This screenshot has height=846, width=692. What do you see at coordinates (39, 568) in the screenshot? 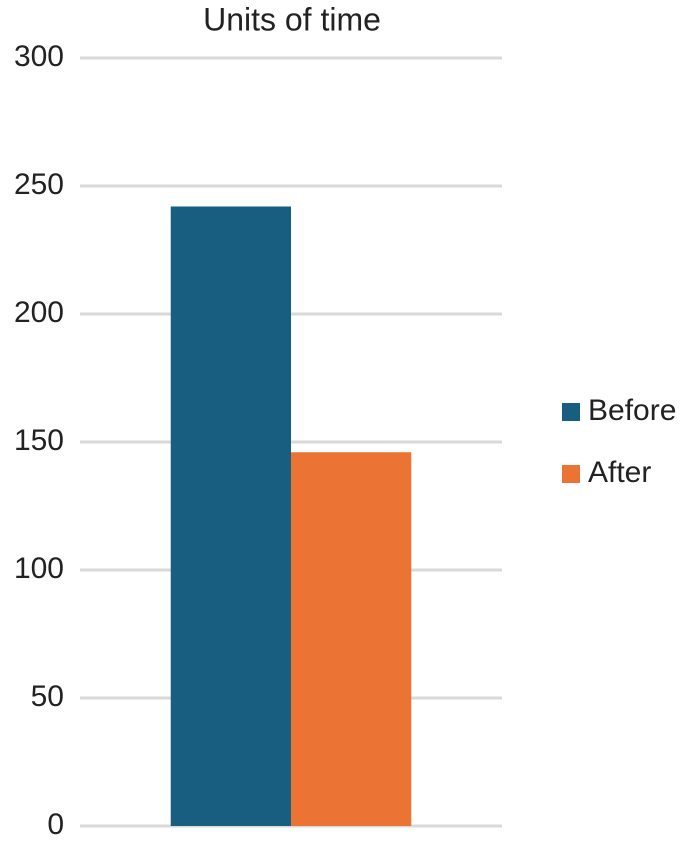
I see `y-tick-label: 100` at bounding box center [39, 568].